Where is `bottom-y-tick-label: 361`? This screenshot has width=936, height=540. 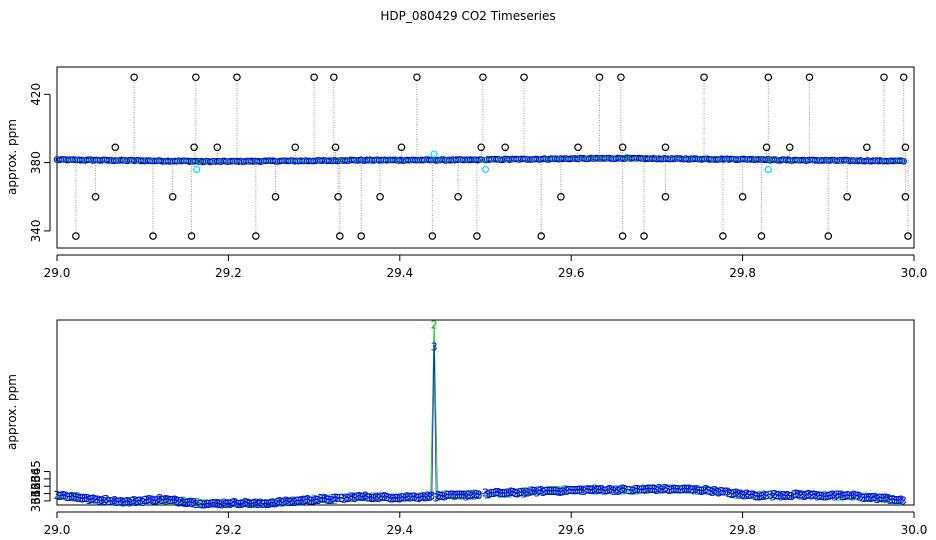
bottom-y-tick-label: 361 is located at coordinates (36, 501).